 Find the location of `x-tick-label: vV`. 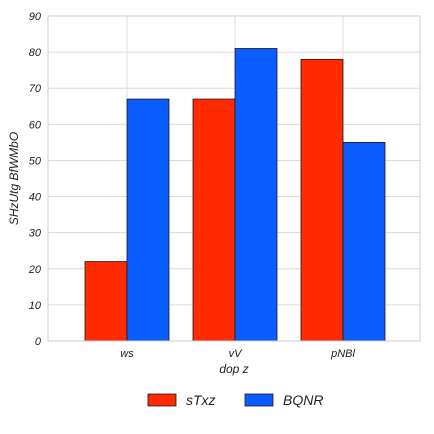

x-tick-label: vV is located at coordinates (236, 354).